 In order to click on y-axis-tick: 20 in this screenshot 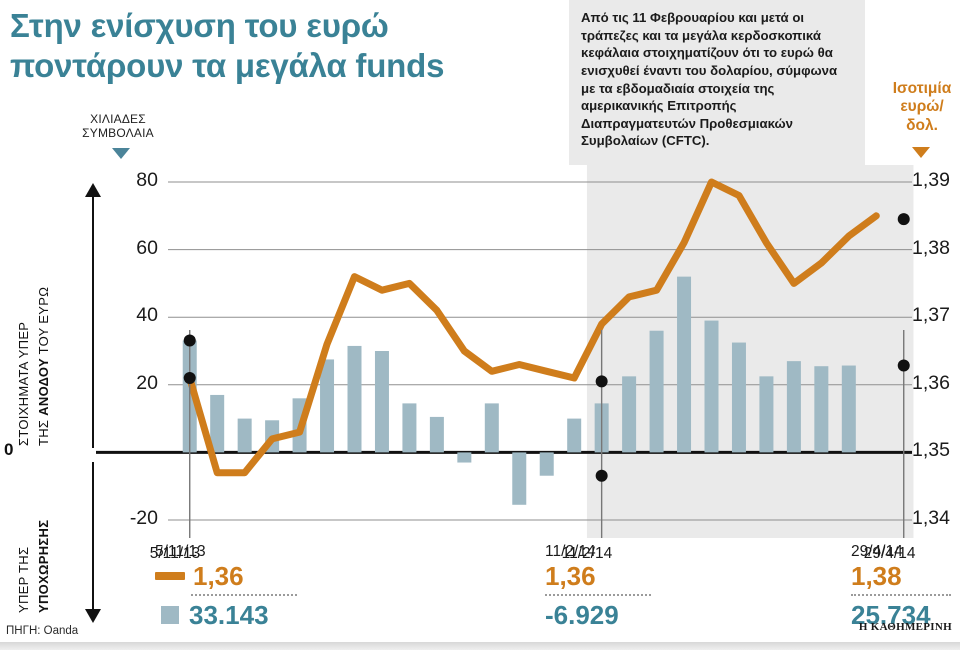, I will do `click(147, 382)`.